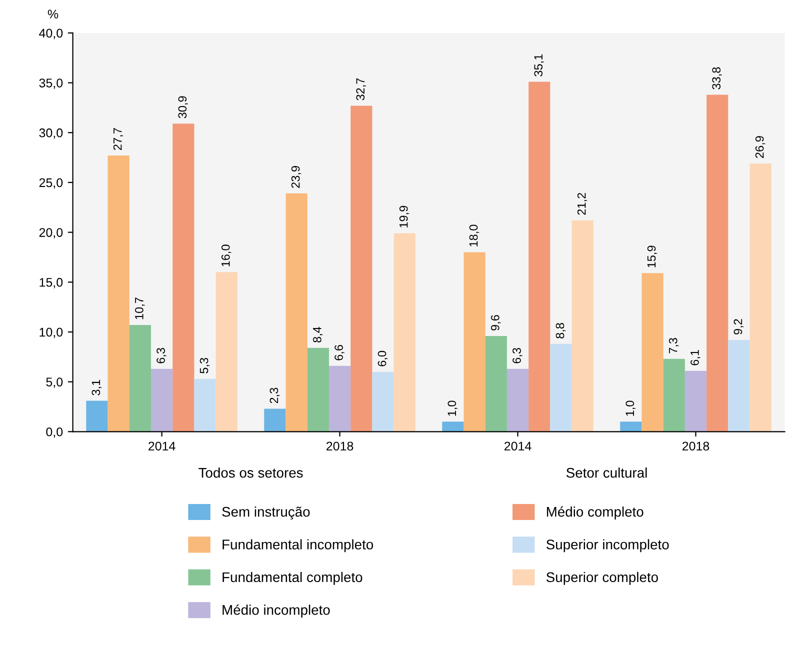 The height and width of the screenshot is (659, 809). Describe the element at coordinates (183, 107) in the screenshot. I see `data-label: 30,9` at that location.